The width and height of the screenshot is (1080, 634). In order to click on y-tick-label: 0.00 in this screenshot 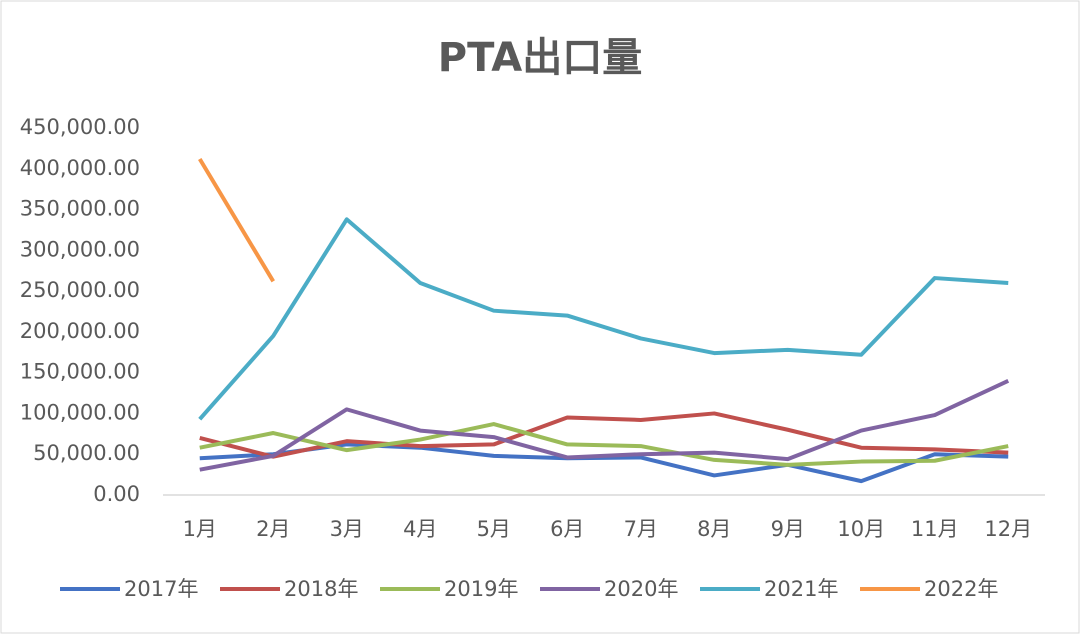, I will do `click(116, 494)`.